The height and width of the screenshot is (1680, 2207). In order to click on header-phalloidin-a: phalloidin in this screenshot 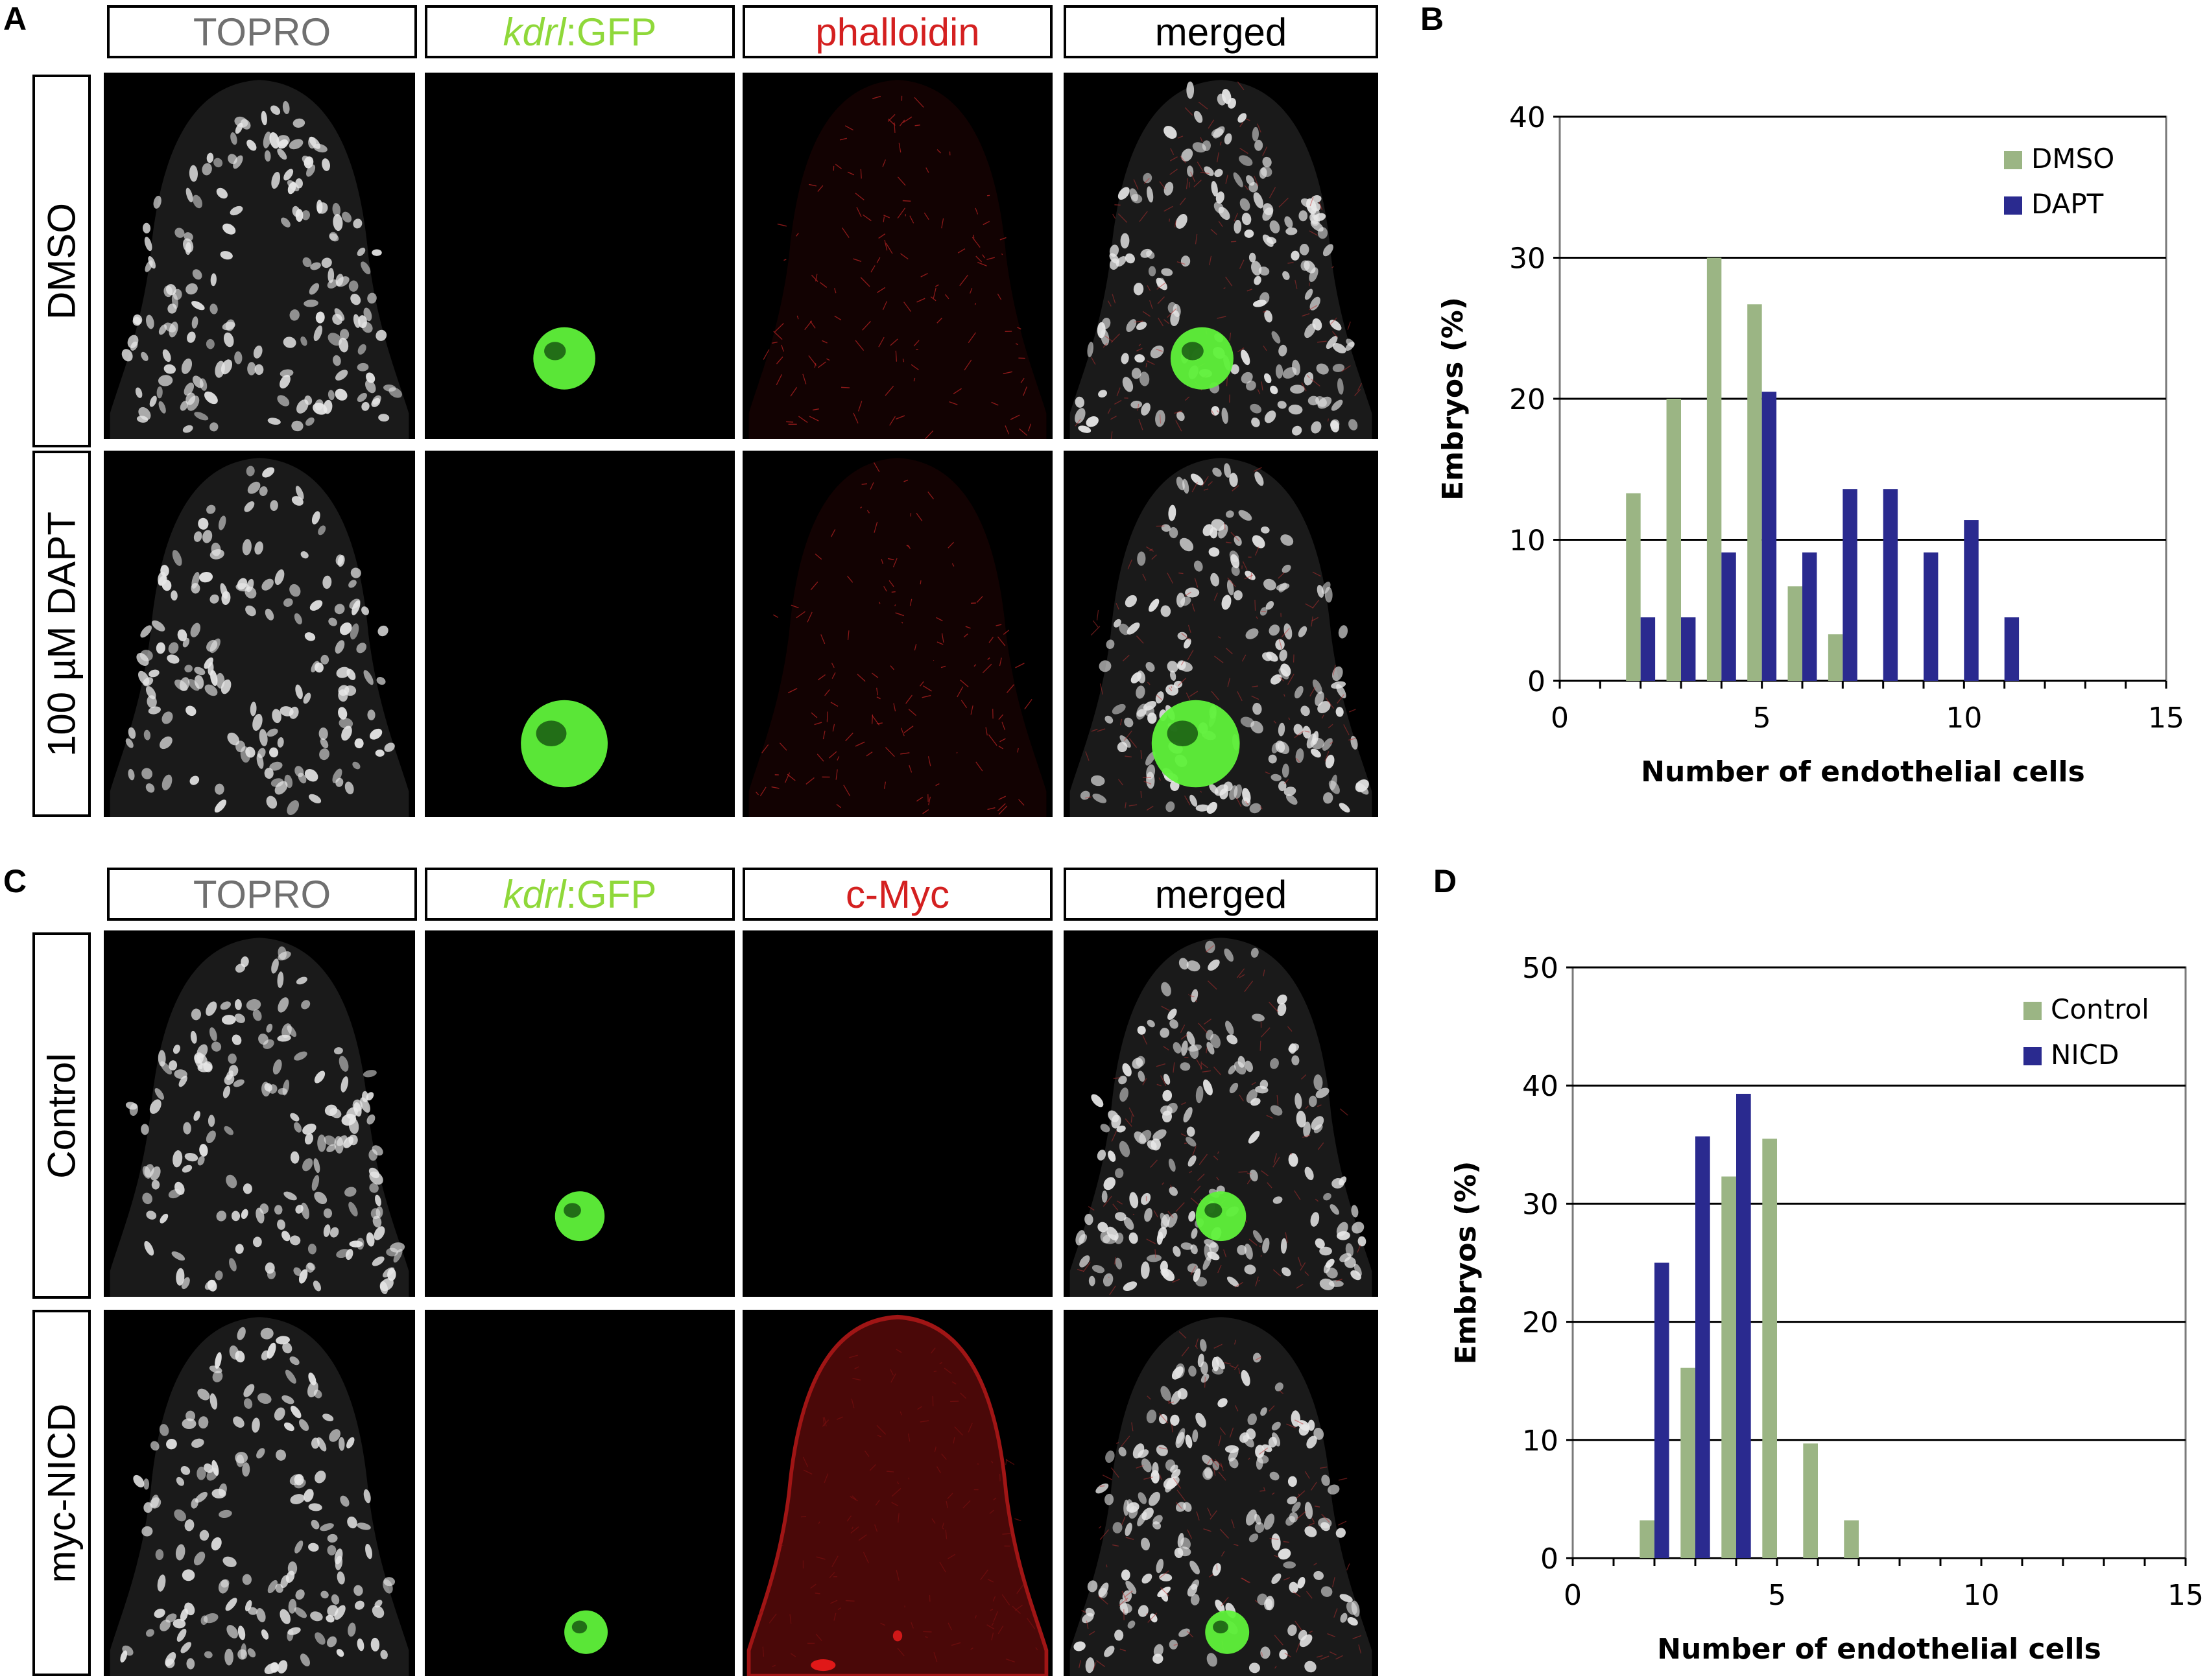, I will do `click(898, 31)`.